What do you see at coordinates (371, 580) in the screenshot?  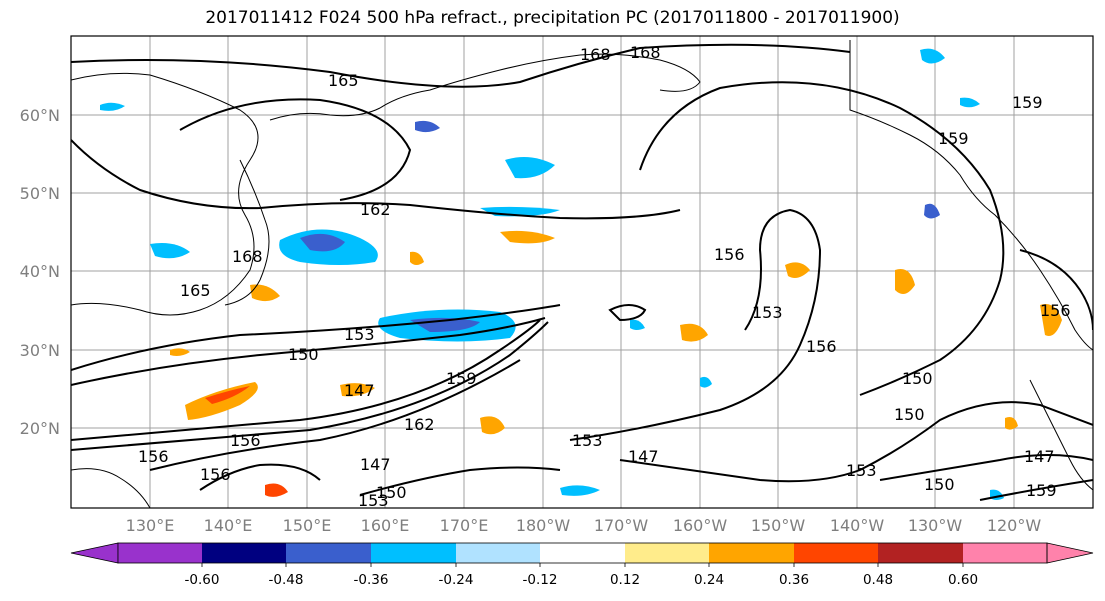 I see `colorbar-tick: -0.36` at bounding box center [371, 580].